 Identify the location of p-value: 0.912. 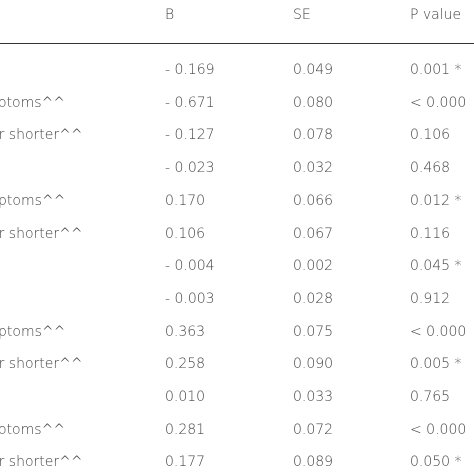
(430, 298).